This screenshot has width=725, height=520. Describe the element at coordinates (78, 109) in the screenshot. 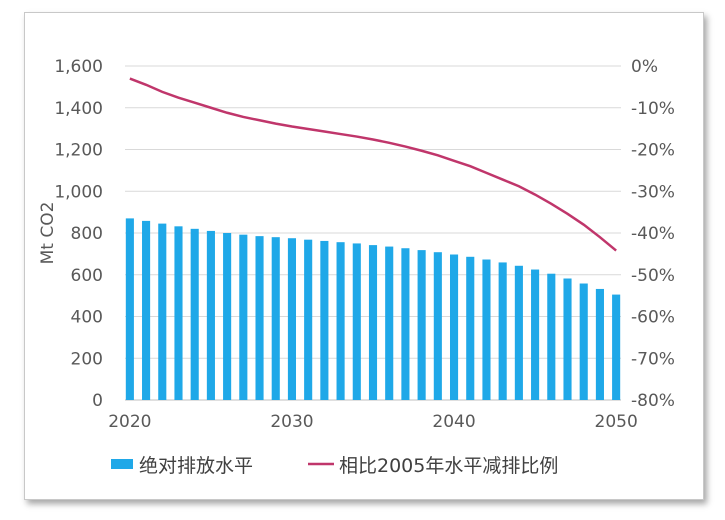

I see `y-tick-label: 1,400` at that location.